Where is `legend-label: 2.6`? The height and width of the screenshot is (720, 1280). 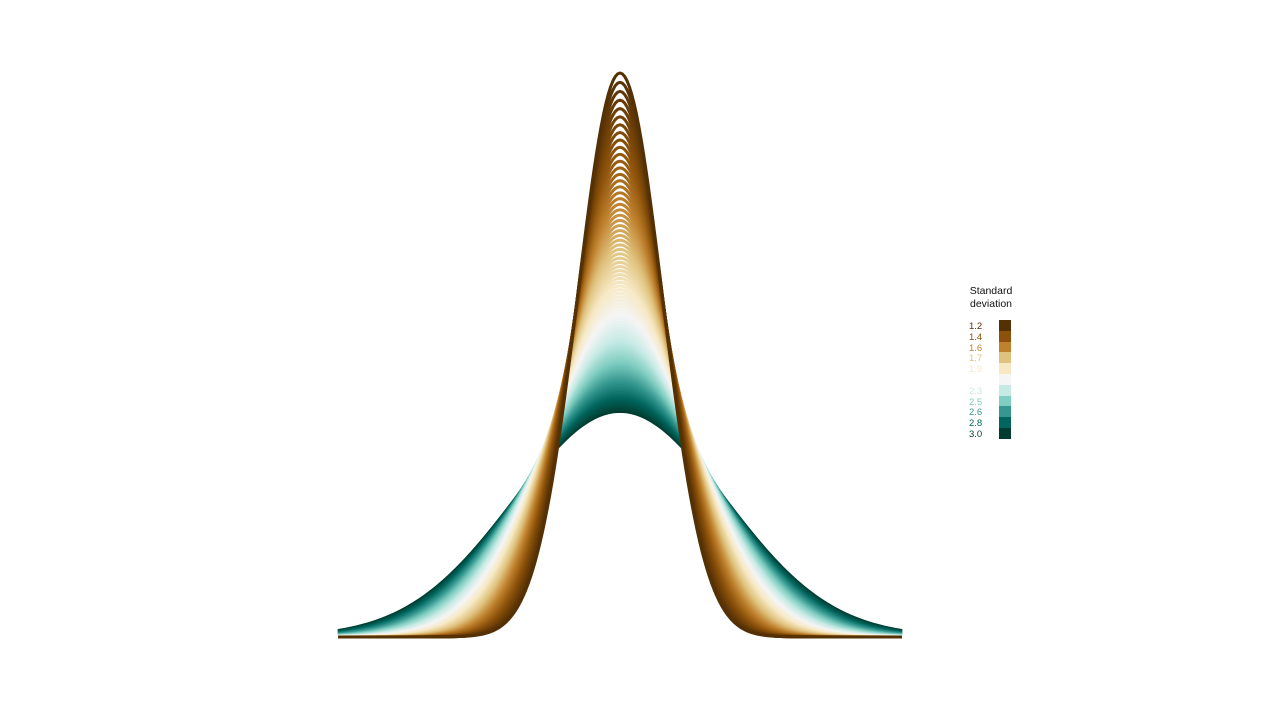 legend-label: 2.6 is located at coordinates (976, 413).